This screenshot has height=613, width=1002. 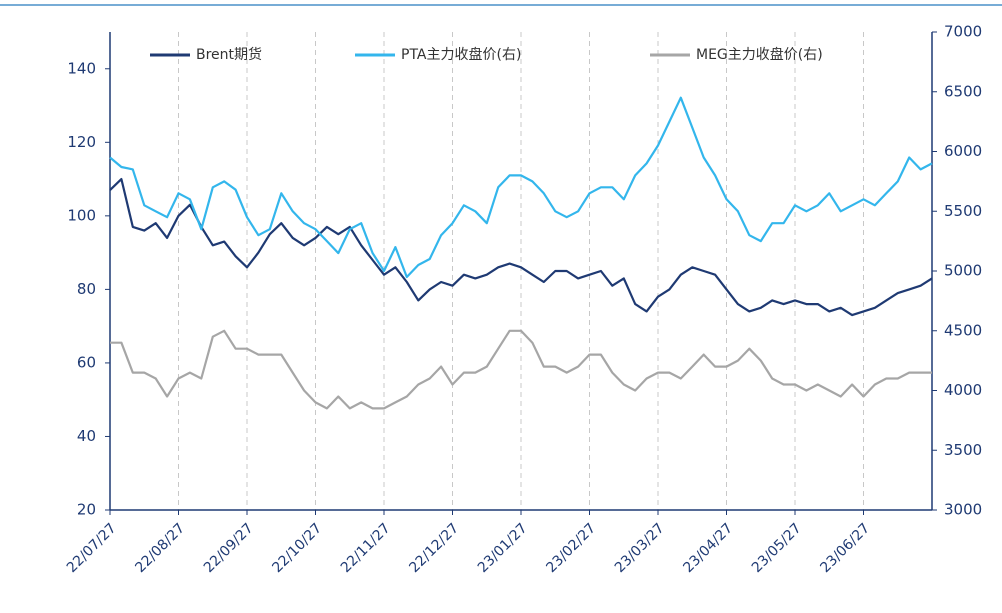 I want to click on y2-tick-label: 5500, so click(x=963, y=211).